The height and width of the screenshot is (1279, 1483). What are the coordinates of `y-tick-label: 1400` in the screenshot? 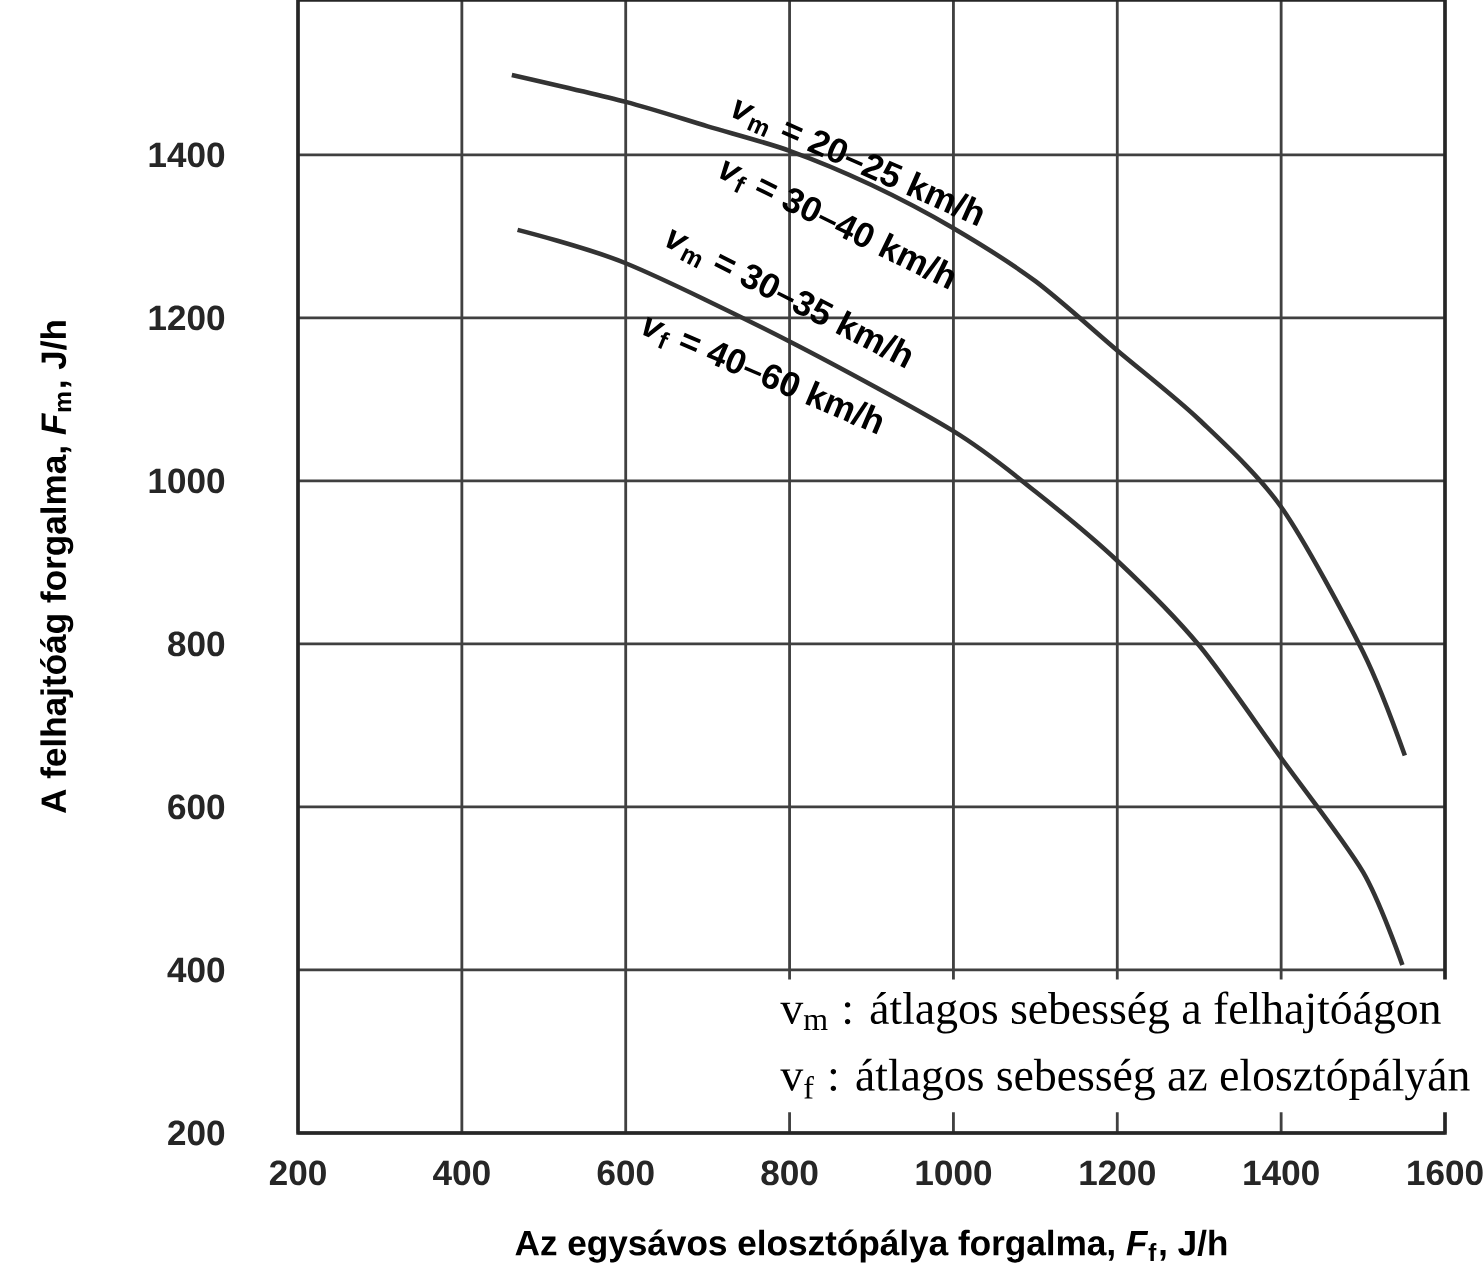 It's located at (187, 155).